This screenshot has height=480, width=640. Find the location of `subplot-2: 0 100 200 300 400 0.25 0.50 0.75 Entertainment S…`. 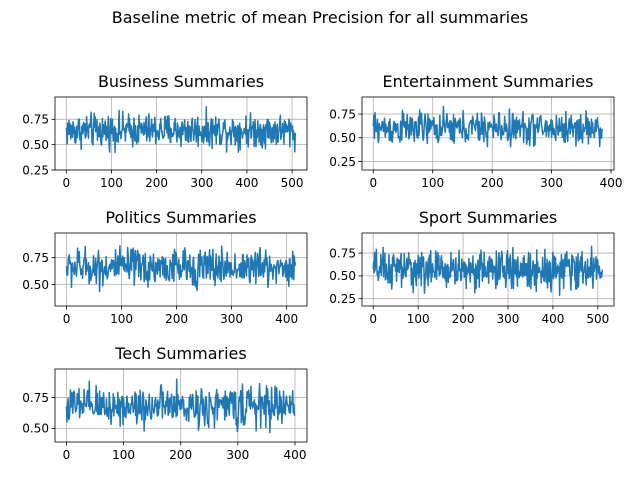

subplot-2: 0 100 200 300 400 0.25 0.50 0.75 Entertainment S… is located at coordinates (475, 131).